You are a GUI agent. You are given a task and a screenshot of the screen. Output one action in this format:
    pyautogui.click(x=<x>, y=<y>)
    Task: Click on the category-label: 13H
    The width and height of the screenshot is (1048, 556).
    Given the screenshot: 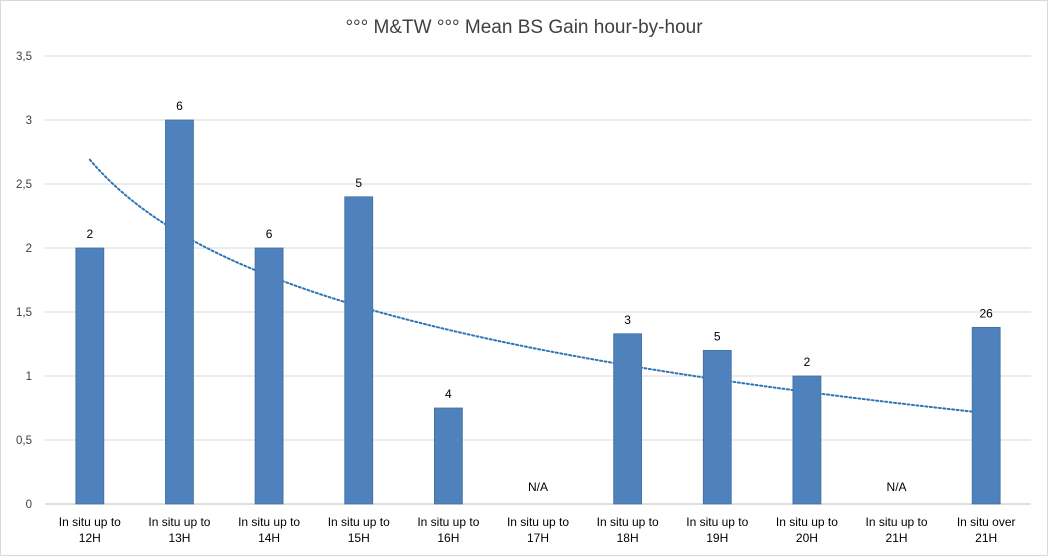 What is the action you would take?
    pyautogui.click(x=179, y=538)
    